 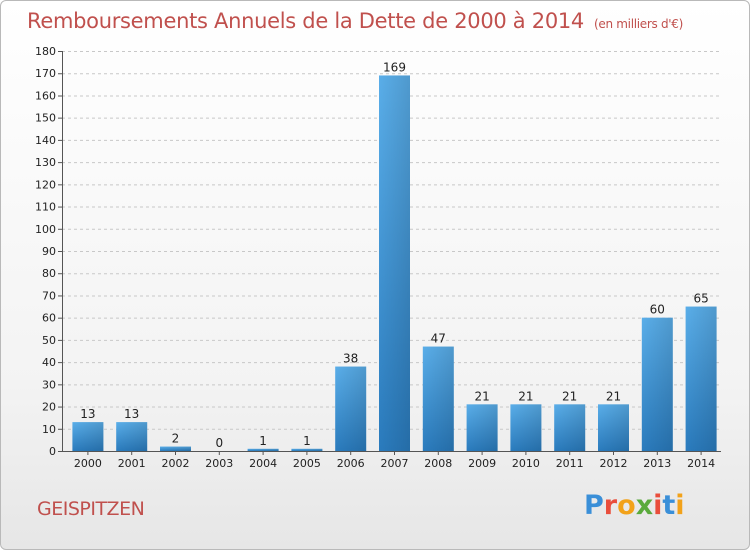 What do you see at coordinates (49, 318) in the screenshot?
I see `y-tick-label: 60` at bounding box center [49, 318].